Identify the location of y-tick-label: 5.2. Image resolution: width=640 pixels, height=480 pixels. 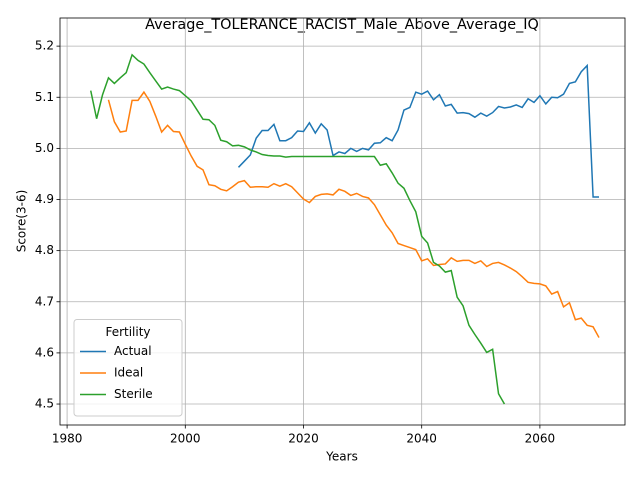
(44, 46).